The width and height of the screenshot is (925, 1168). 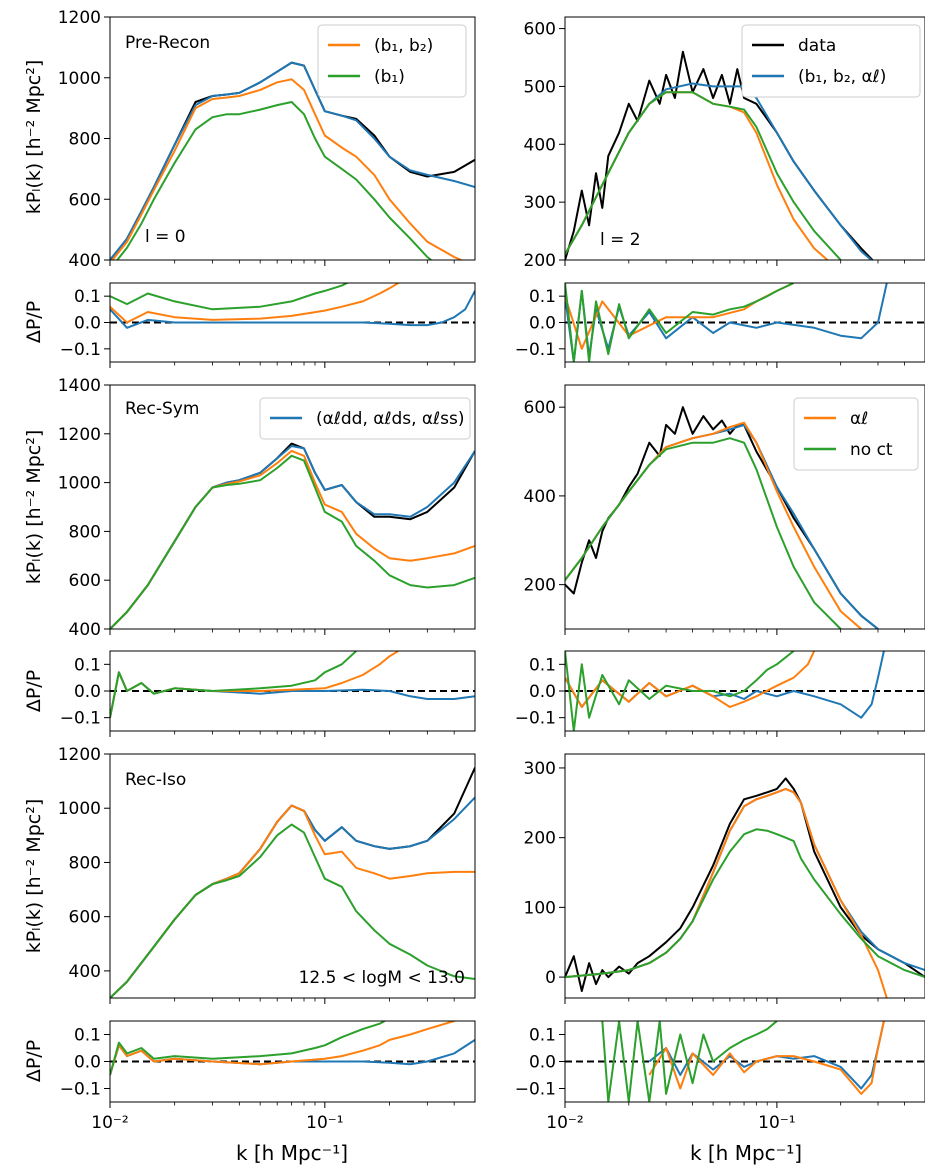 I want to click on y-tick-label: 100, so click(x=540, y=908).